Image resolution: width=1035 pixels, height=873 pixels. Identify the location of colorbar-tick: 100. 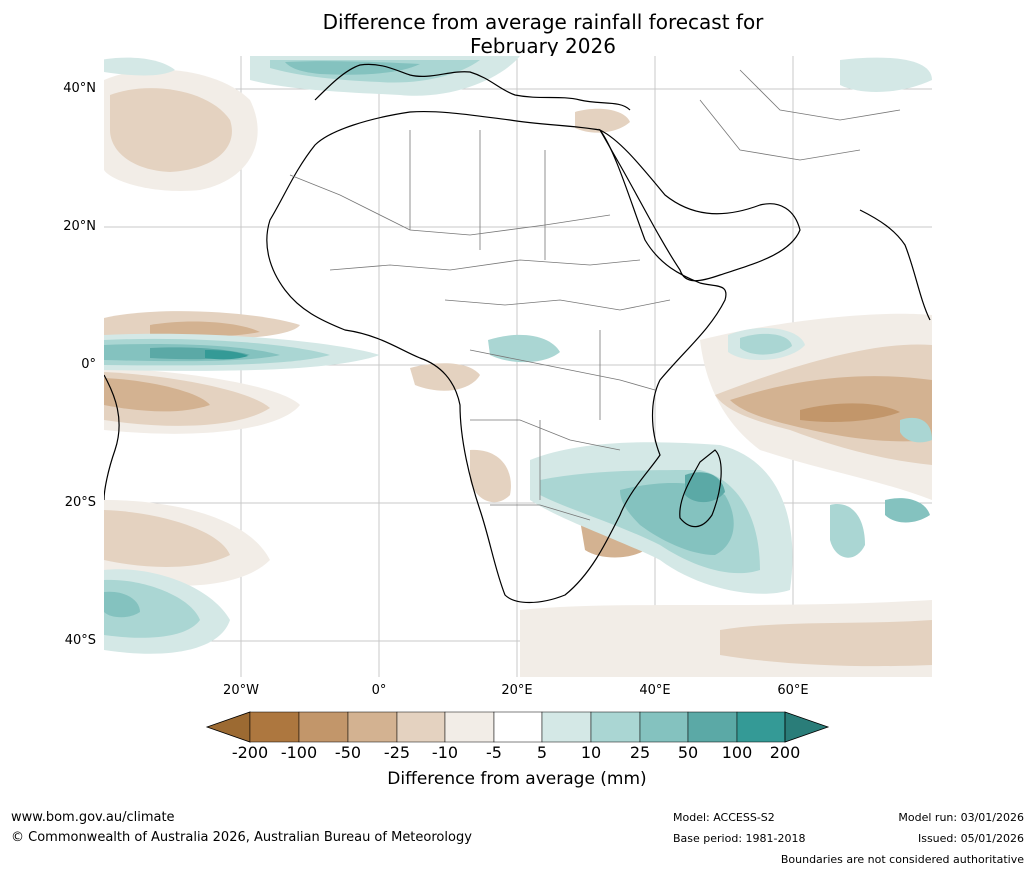
(737, 752).